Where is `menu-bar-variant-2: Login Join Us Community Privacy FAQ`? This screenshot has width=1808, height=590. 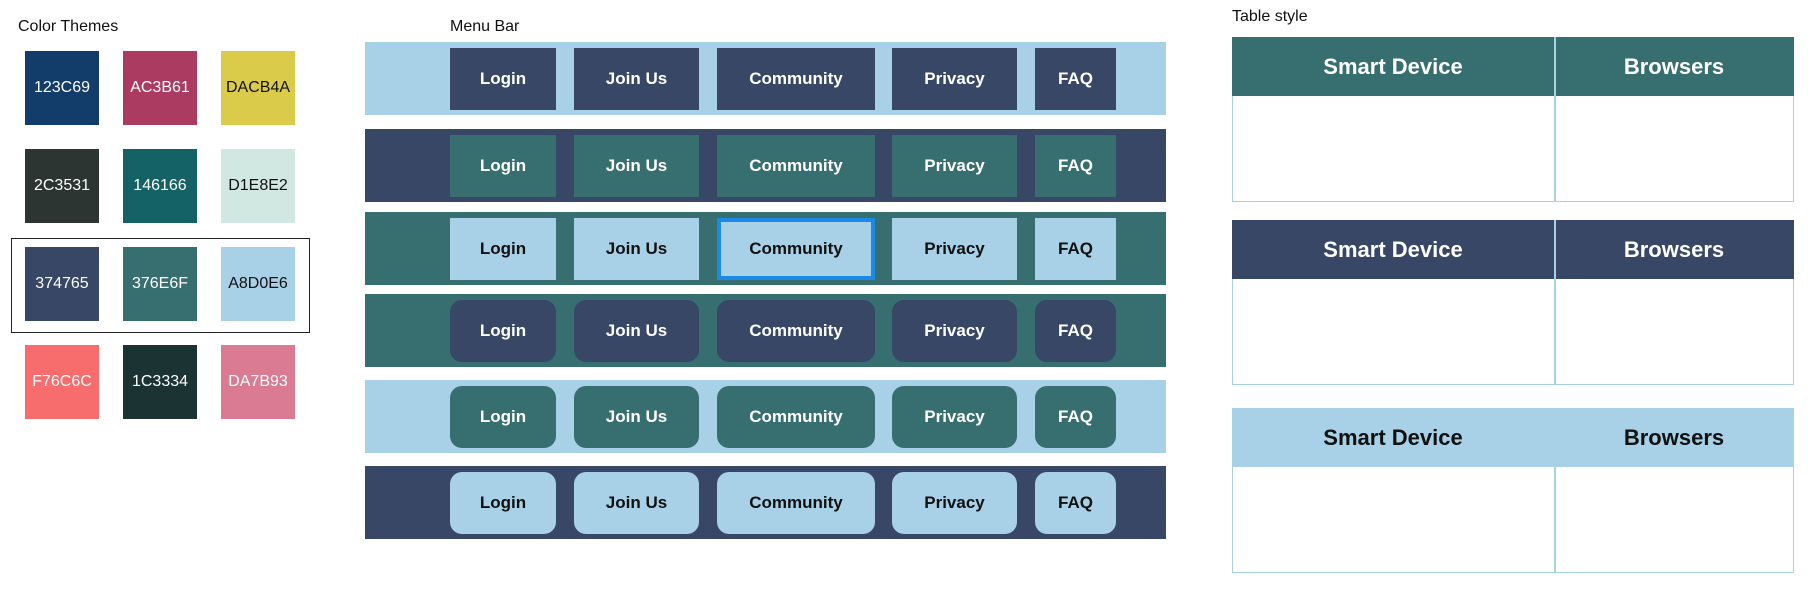 menu-bar-variant-2: Login Join Us Community Privacy FAQ is located at coordinates (765, 165).